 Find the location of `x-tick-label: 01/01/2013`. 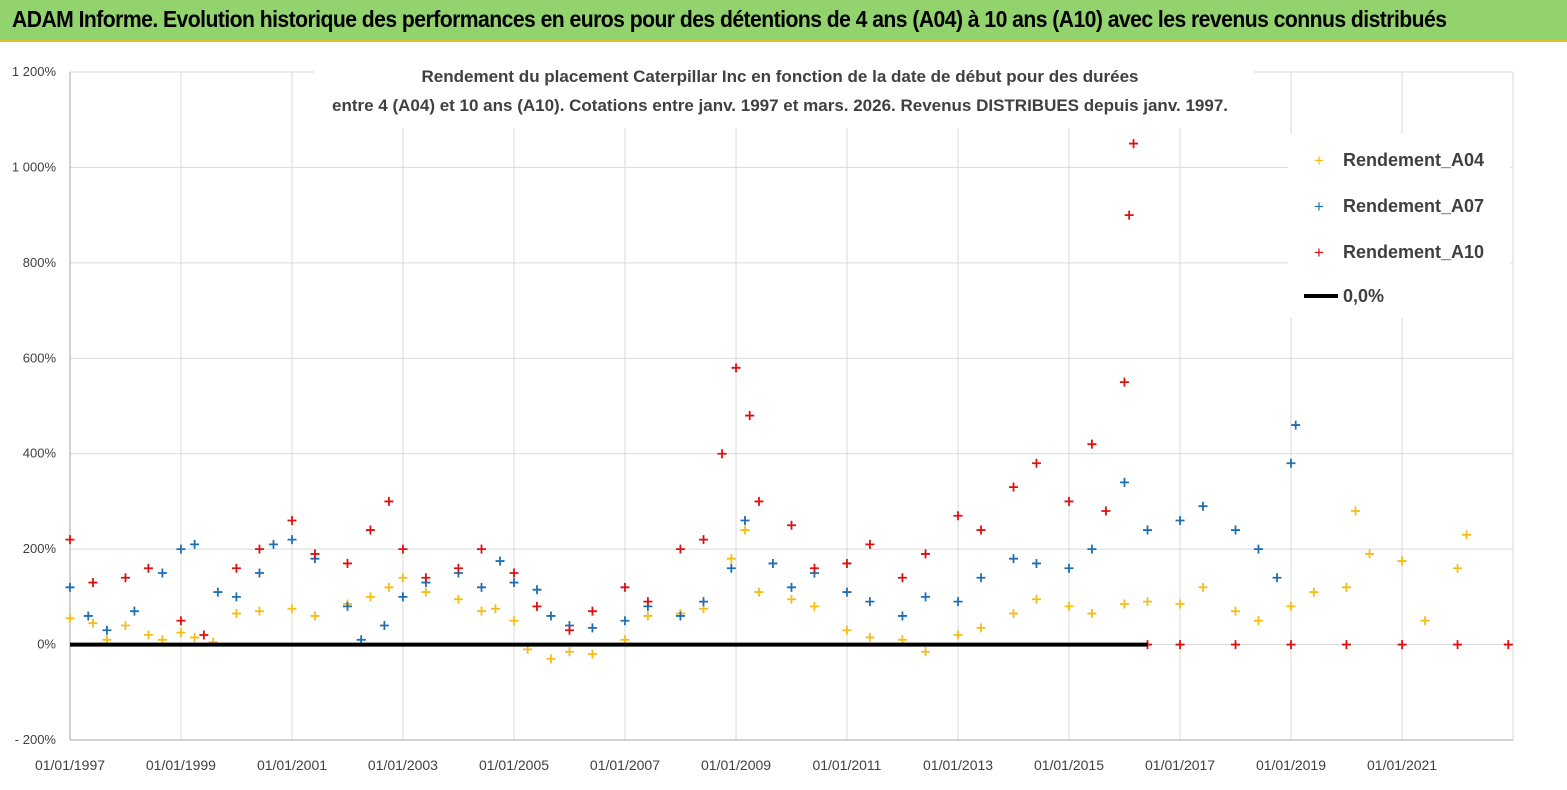

x-tick-label: 01/01/2013 is located at coordinates (958, 765).